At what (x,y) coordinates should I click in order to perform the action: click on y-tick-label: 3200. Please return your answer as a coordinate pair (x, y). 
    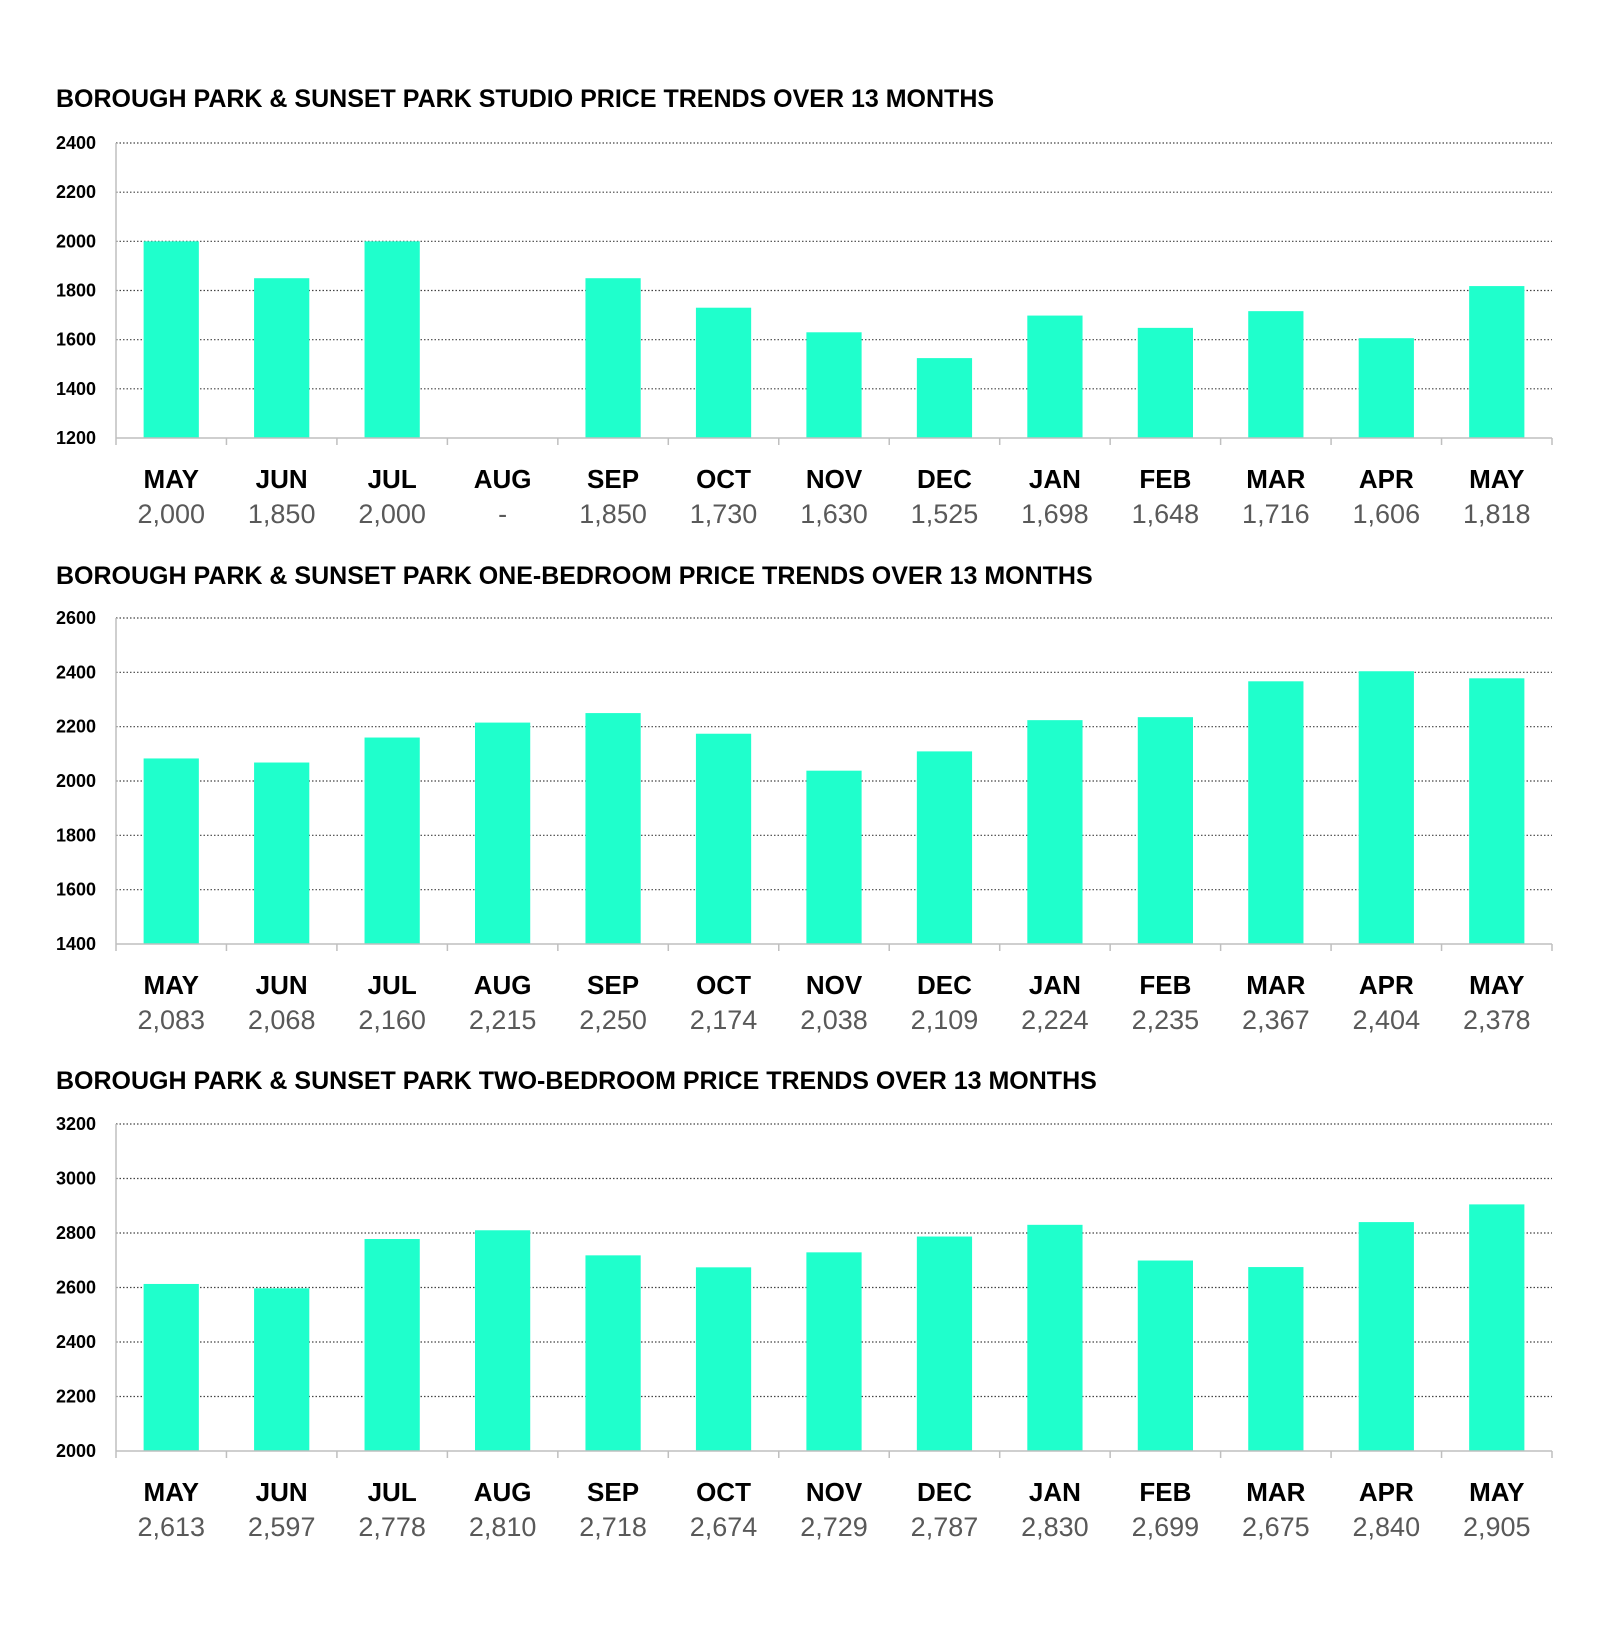
    Looking at the image, I should click on (76, 1124).